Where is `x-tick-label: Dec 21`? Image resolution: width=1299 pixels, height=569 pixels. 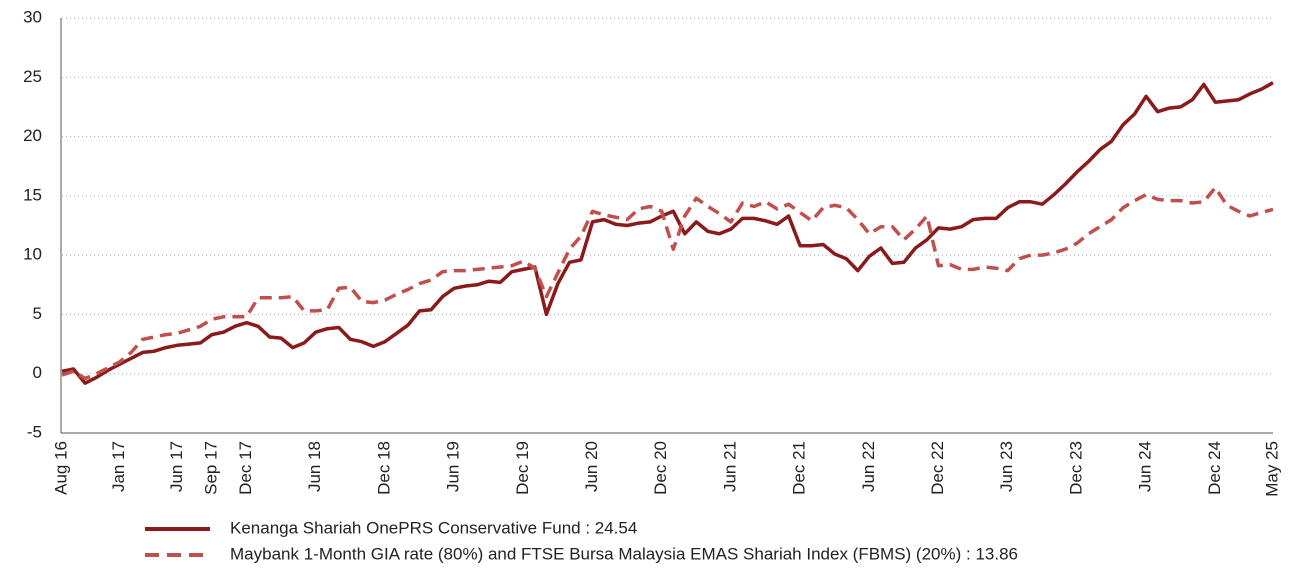 x-tick-label: Dec 21 is located at coordinates (799, 468).